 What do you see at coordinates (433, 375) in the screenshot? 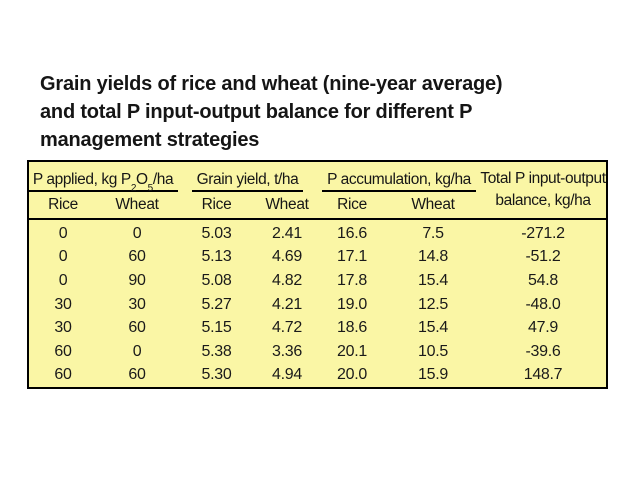
I see `table-cell: 15.9` at bounding box center [433, 375].